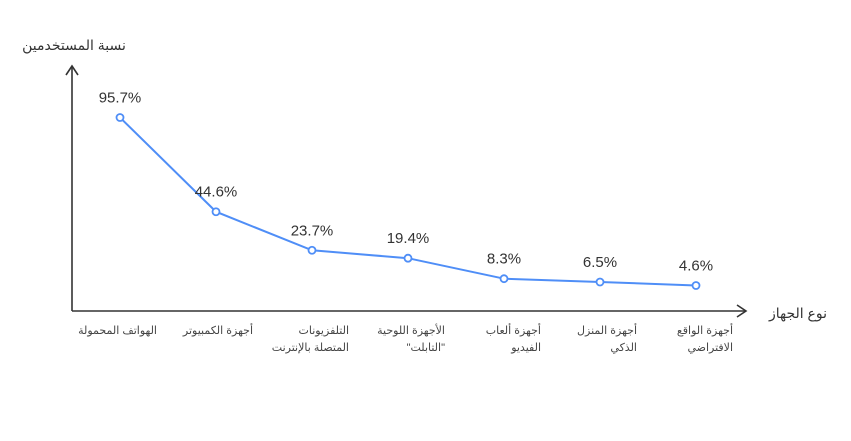 This screenshot has width=851, height=441. I want to click on data-label: 23.7%, so click(312, 230).